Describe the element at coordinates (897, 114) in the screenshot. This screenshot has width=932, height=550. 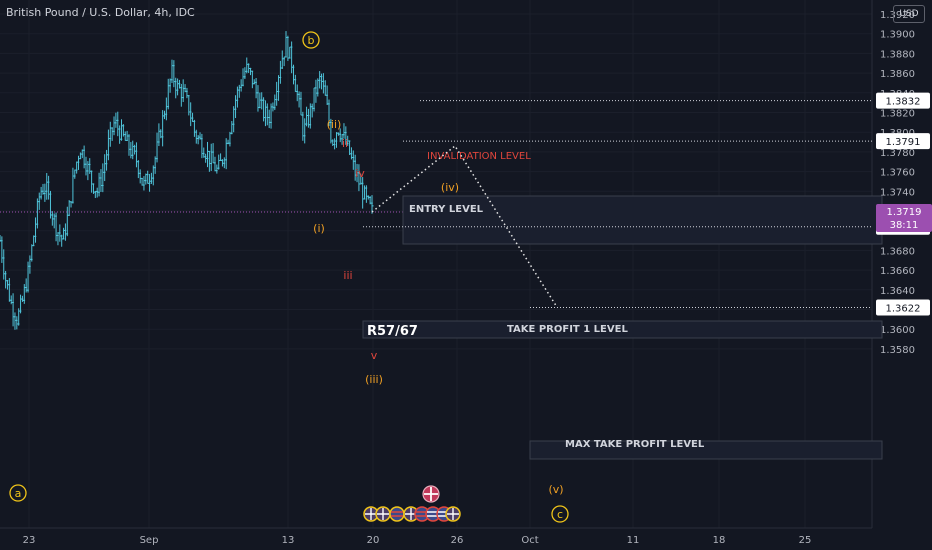
I see `price-tick-label: 1.3820` at that location.